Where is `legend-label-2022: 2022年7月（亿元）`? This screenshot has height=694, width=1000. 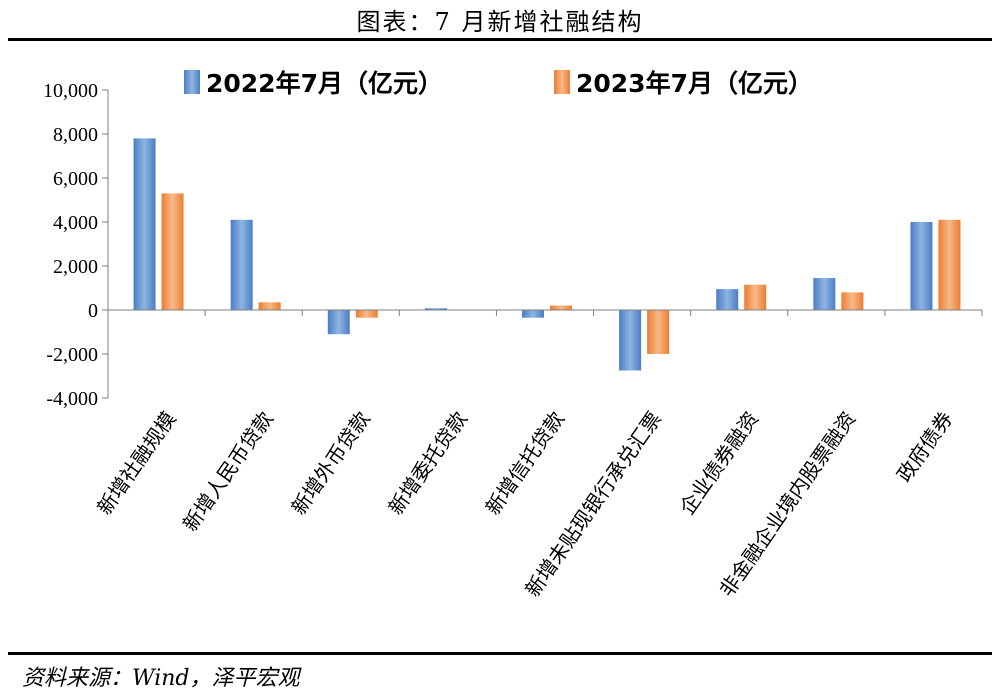
legend-label-2022: 2022年7月（亿元） is located at coordinates (324, 83).